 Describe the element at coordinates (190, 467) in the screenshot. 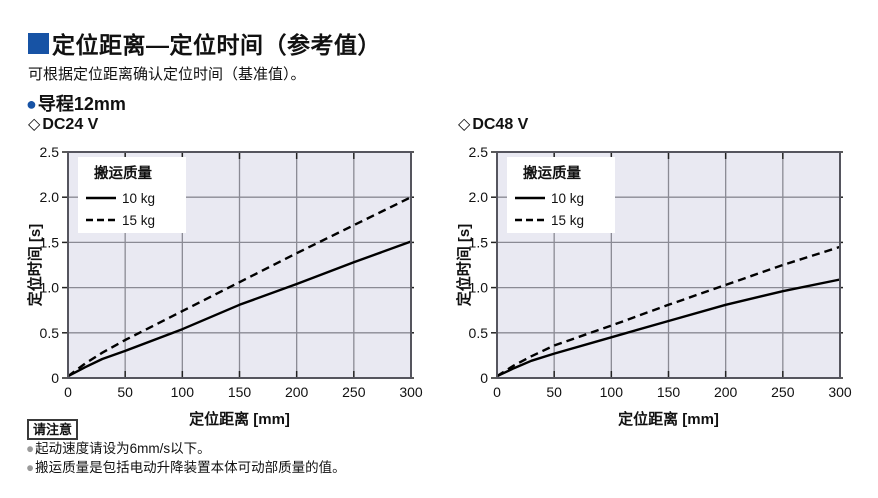

I see `note-text: 搬运质量是包括电动升降装置本体可动部质量的值。` at that location.